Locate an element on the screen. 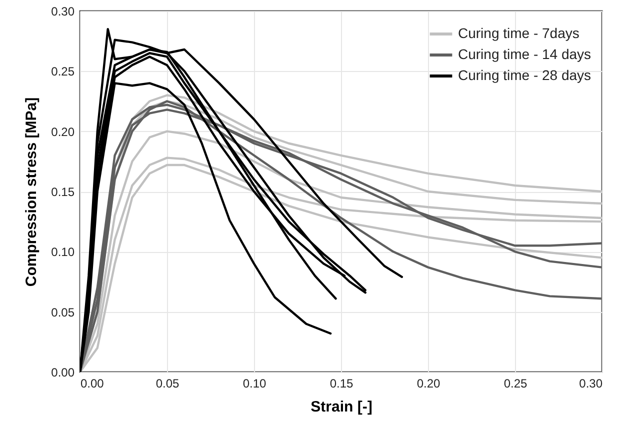  y-tick-label: 0.05 is located at coordinates (63, 312).